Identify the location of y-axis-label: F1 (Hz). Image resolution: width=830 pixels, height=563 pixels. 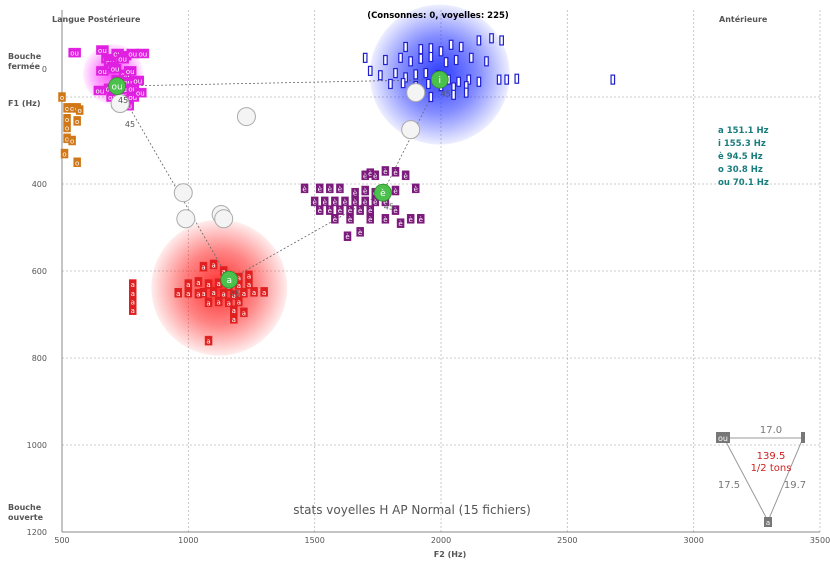
(24, 103).